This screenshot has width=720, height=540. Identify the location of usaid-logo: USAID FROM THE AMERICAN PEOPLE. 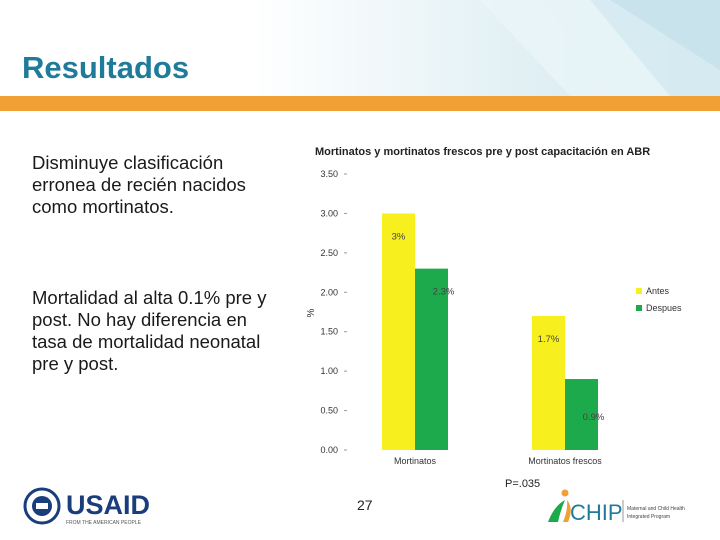
(86, 506).